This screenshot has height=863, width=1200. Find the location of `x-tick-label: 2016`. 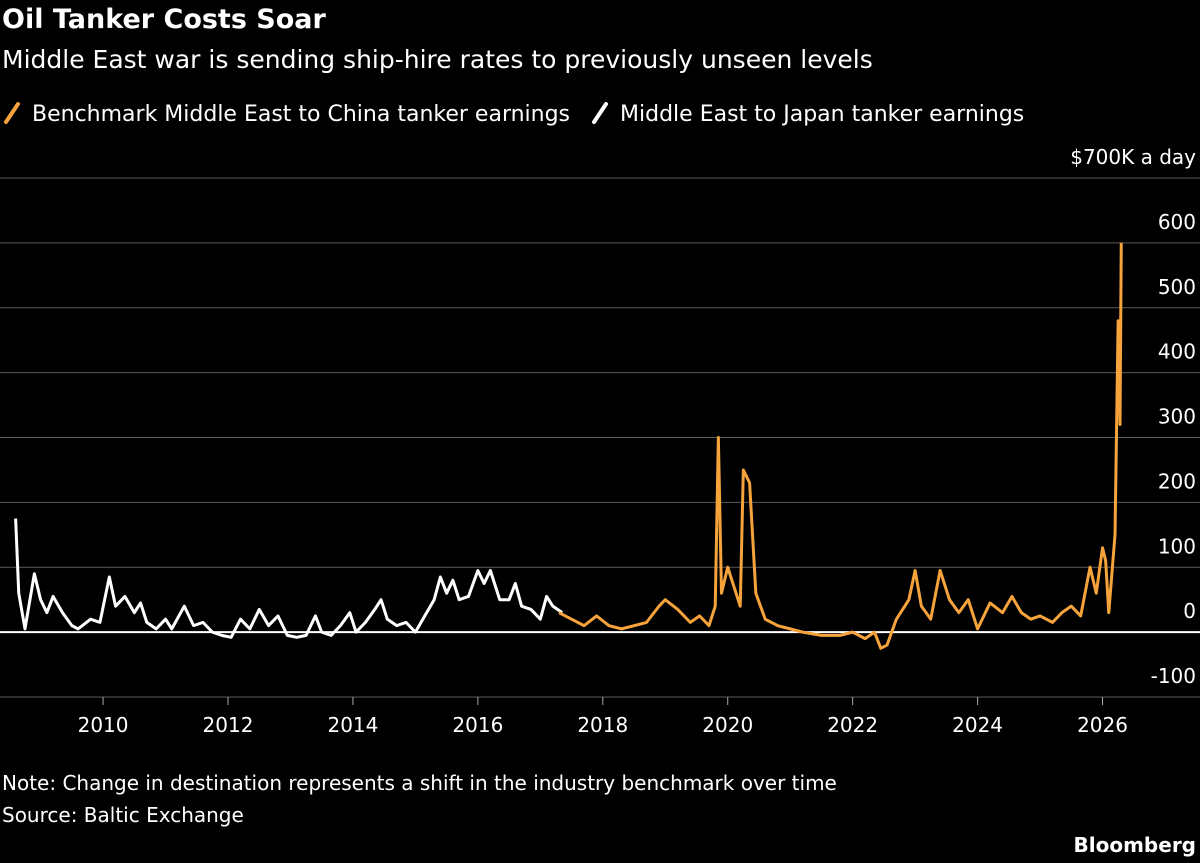

x-tick-label: 2016 is located at coordinates (477, 725).